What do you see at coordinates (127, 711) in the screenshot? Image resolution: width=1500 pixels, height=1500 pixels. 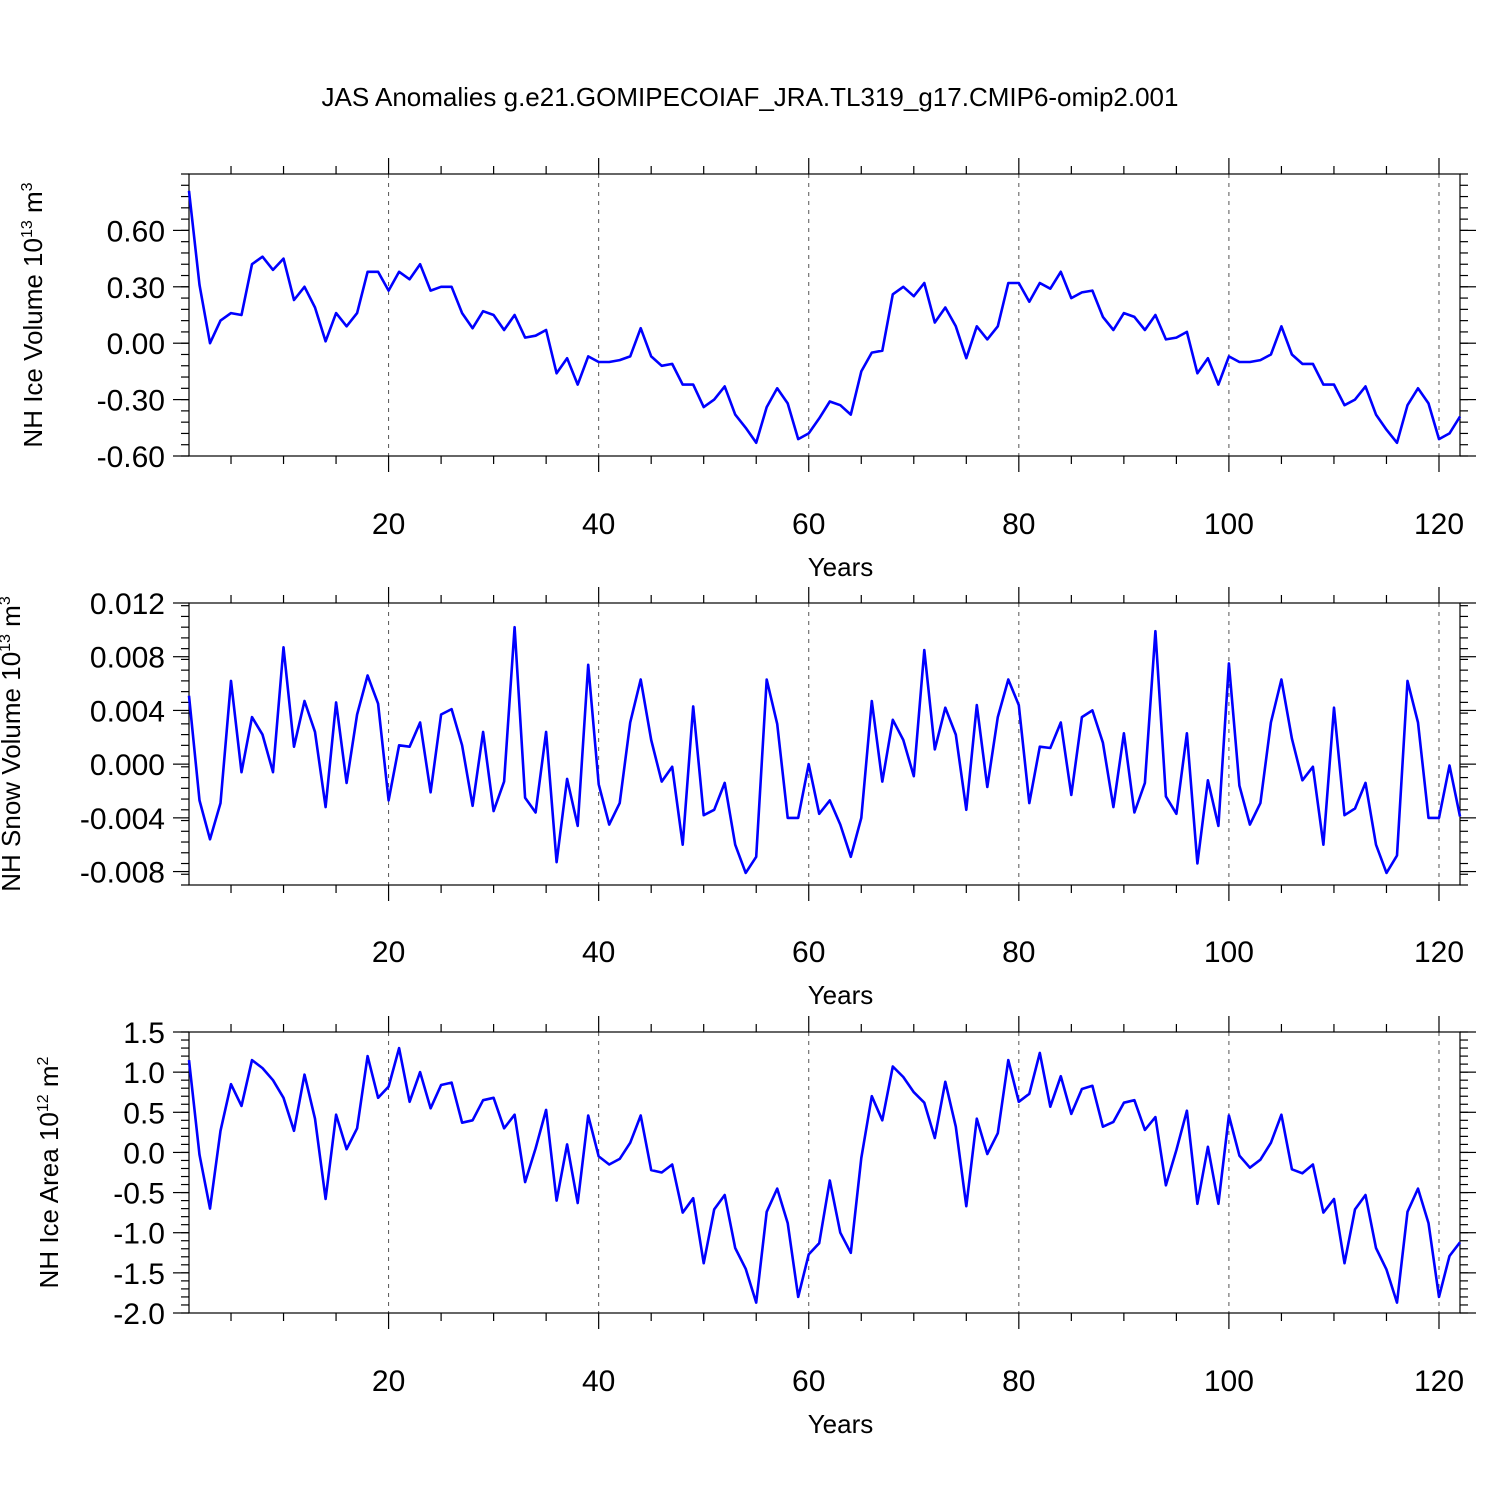 I see `y-tick-label: 0.004` at bounding box center [127, 711].